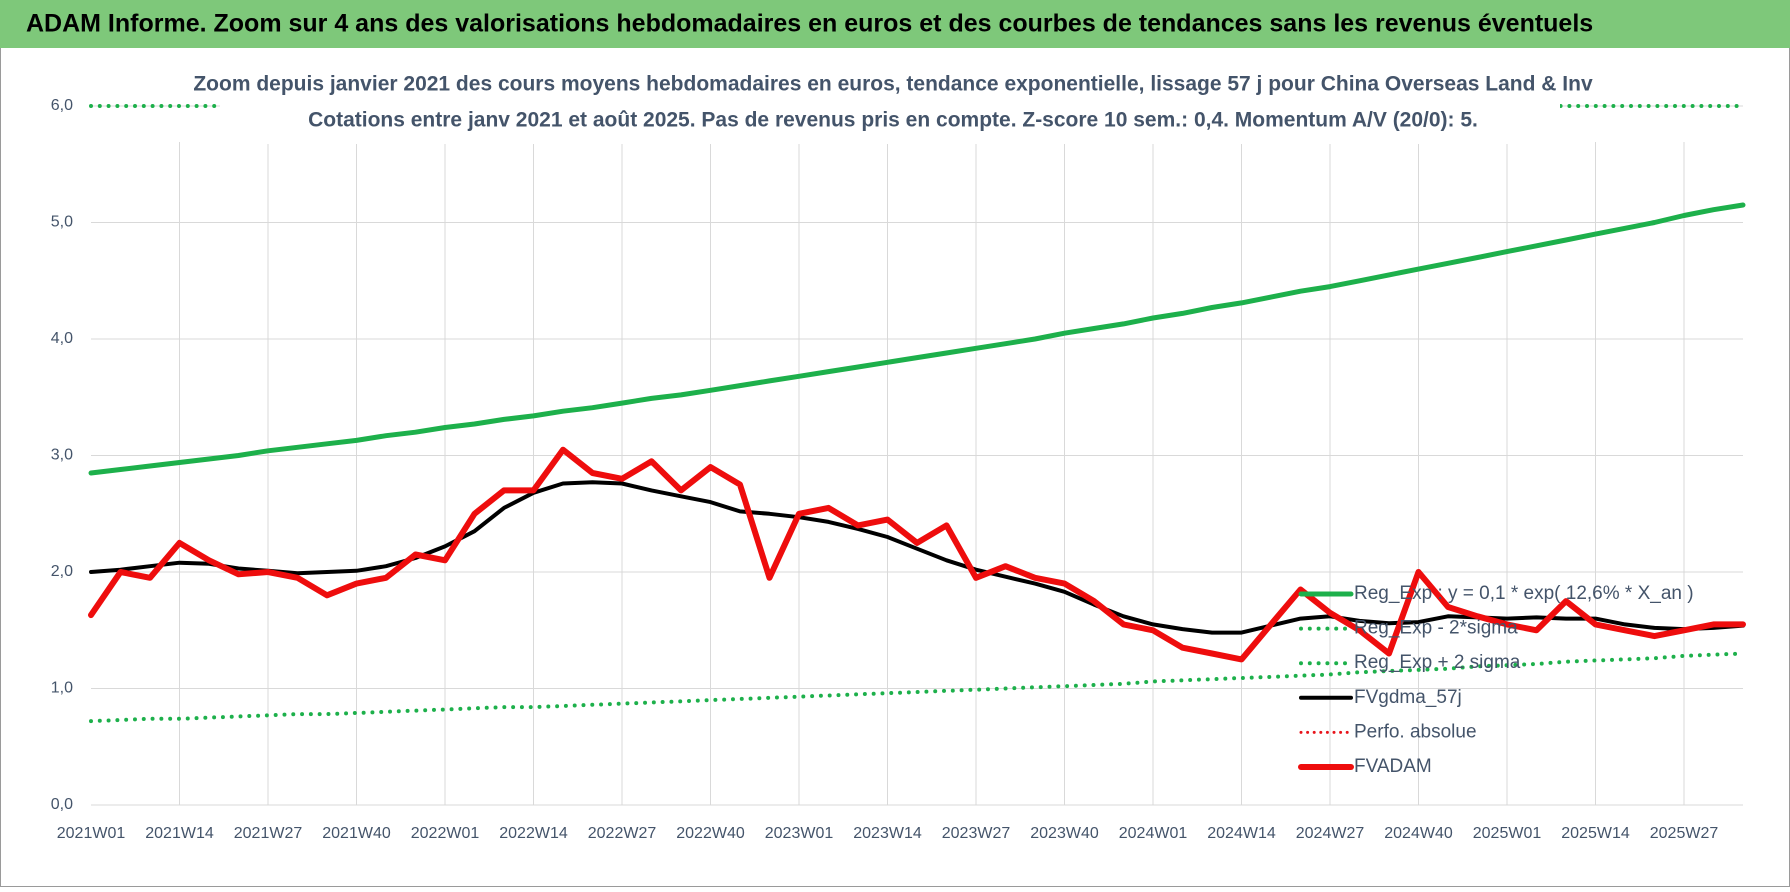 The width and height of the screenshot is (1790, 892). What do you see at coordinates (445, 833) in the screenshot?
I see `x-tick-label: 2022W01` at bounding box center [445, 833].